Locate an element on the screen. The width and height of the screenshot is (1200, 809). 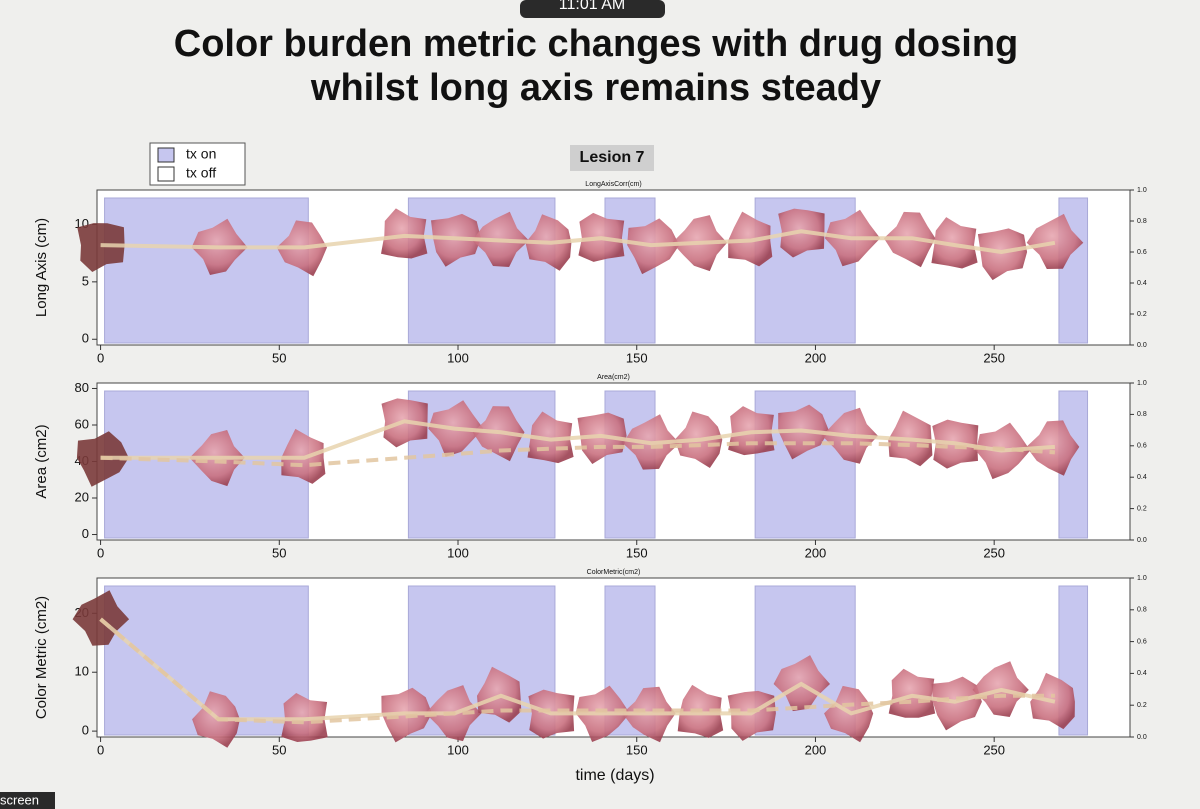
clock-badge is located at coordinates (592, 9).